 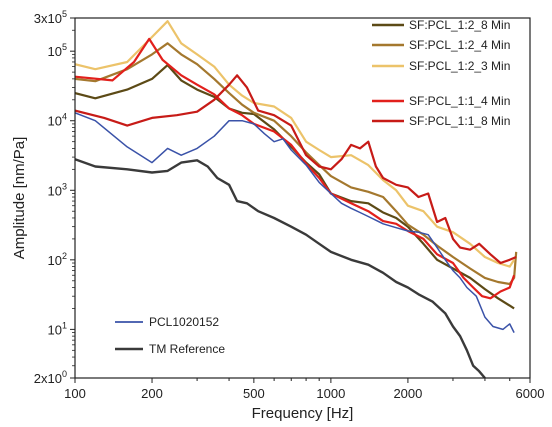 I want to click on legend-label-5: SF:PCL_1:1_8 Min, so click(x=459, y=121).